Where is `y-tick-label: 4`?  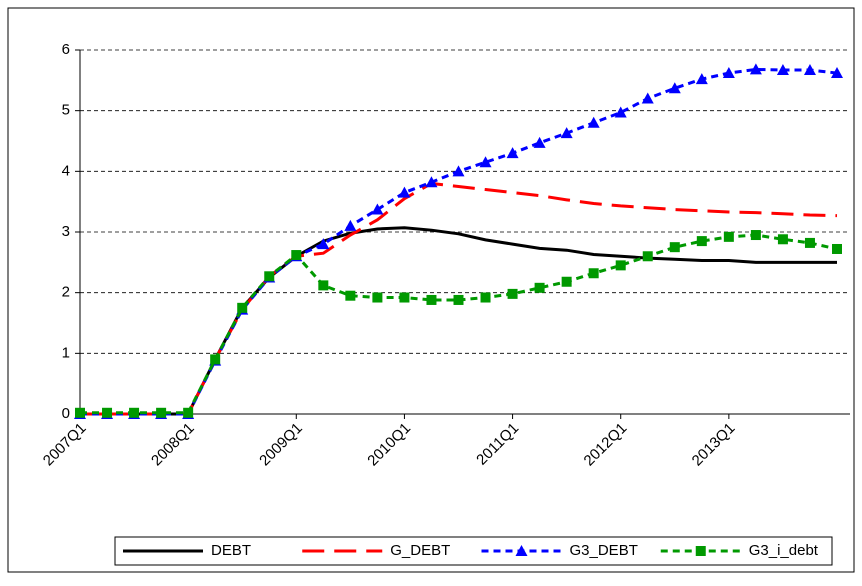 y-tick-label: 4 is located at coordinates (66, 170).